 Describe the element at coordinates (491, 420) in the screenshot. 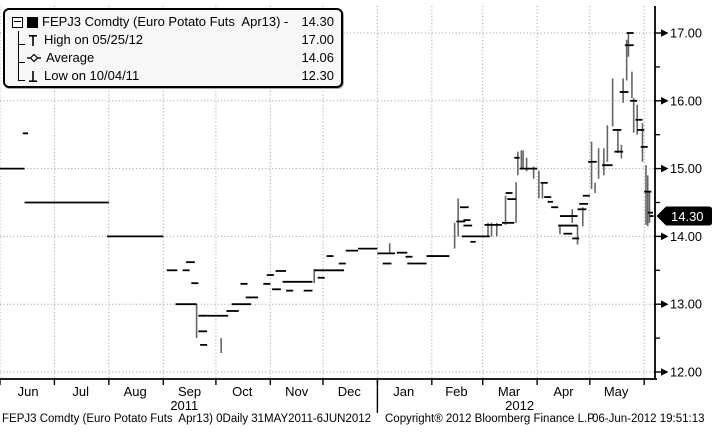

I see `footer-copyright: Copyright® 2012 Bloomberg Finance L.P.` at that location.